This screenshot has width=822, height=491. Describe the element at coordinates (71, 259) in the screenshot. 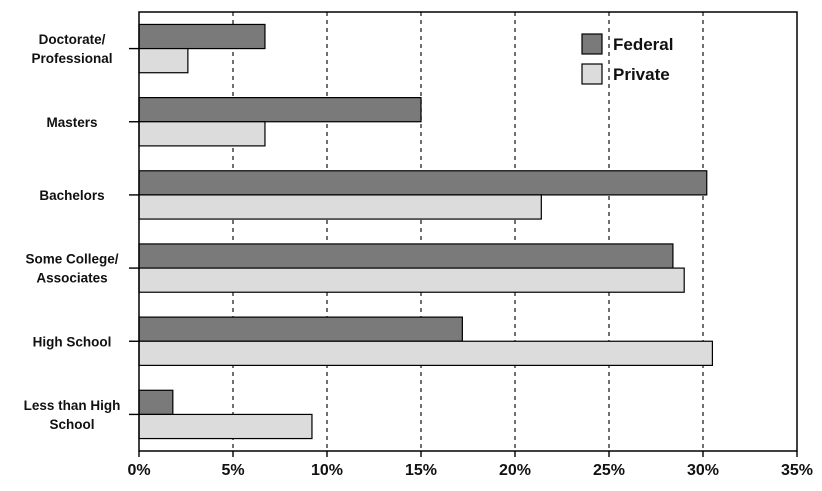

I see `category-label: Some College/` at that location.